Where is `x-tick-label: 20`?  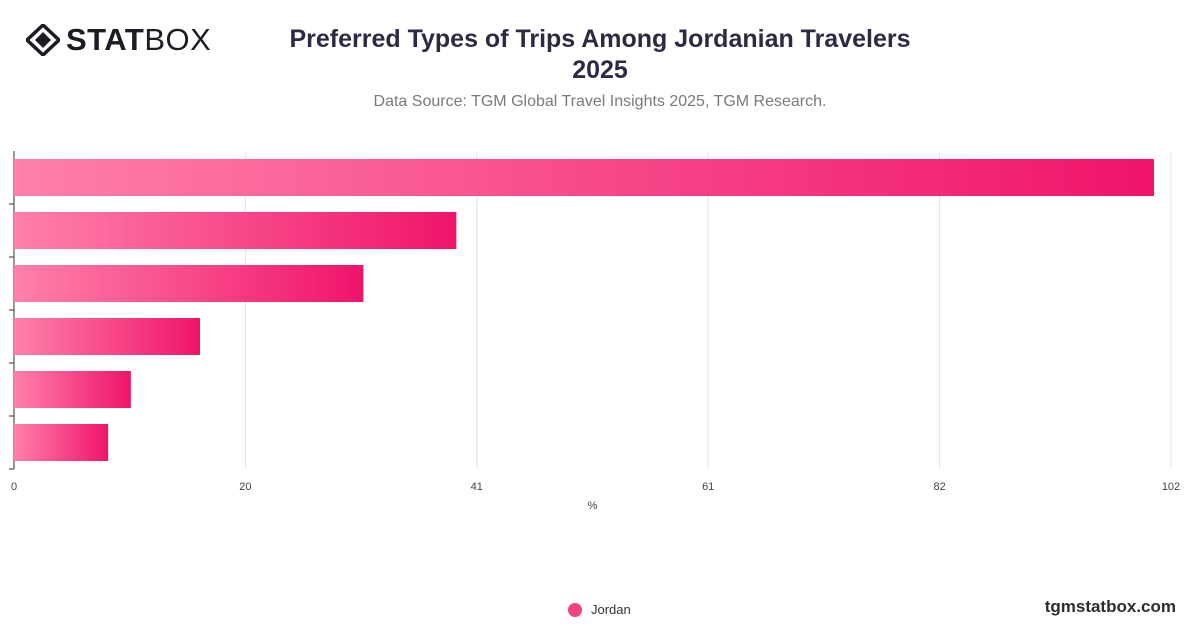
x-tick-label: 20 is located at coordinates (245, 487).